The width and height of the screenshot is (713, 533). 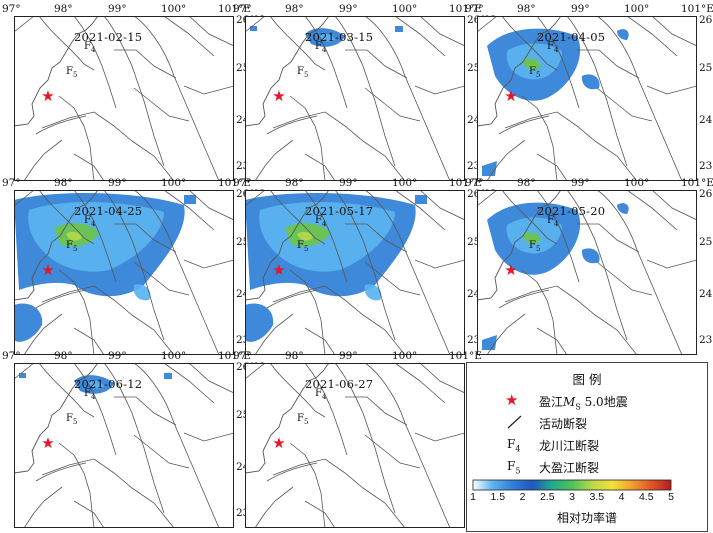 I want to click on legend-f4-symbol: F4, so click(x=514, y=445).